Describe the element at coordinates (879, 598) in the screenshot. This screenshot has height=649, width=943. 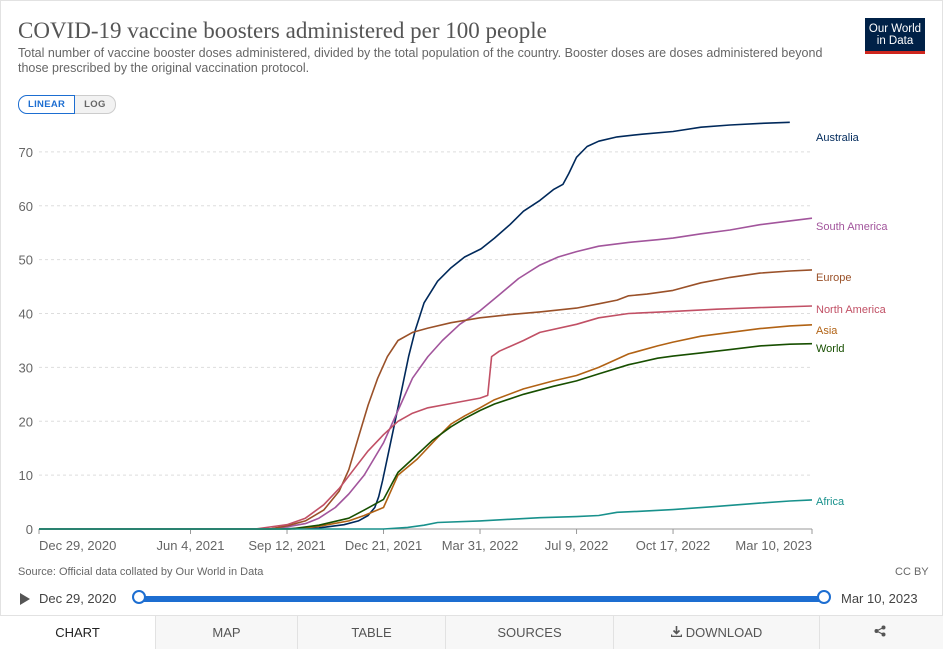
I see `timeline-end-label: Mar 10, 2023` at that location.